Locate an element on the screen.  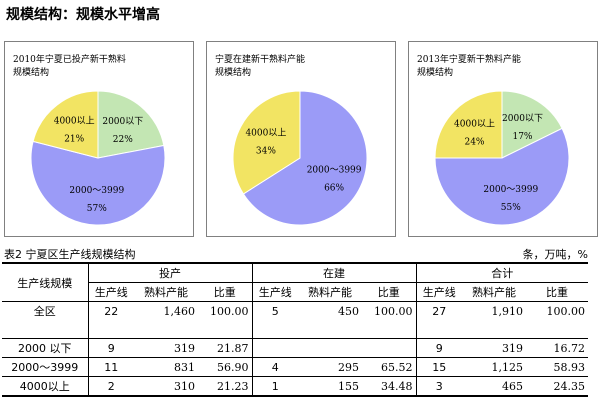
slice-percent-label: 17% is located at coordinates (522, 137).